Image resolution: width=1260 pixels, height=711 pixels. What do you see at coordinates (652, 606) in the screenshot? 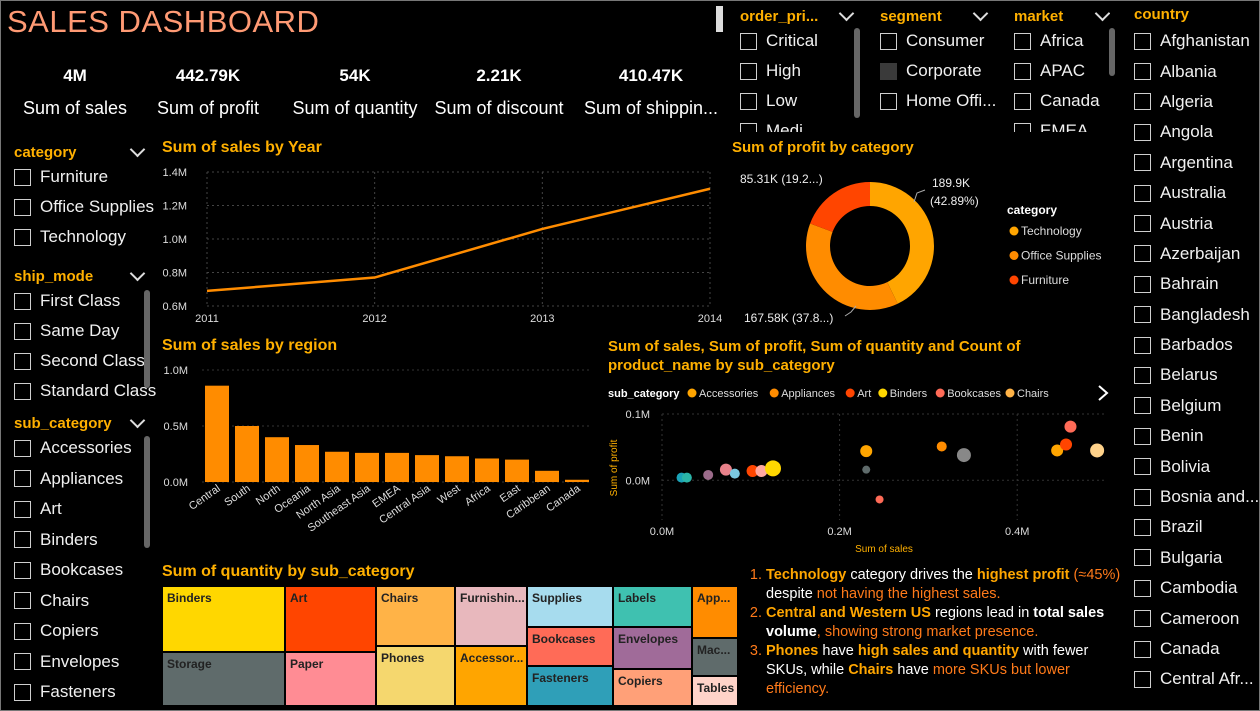
I see `treemap-cell: Labels` at bounding box center [652, 606].